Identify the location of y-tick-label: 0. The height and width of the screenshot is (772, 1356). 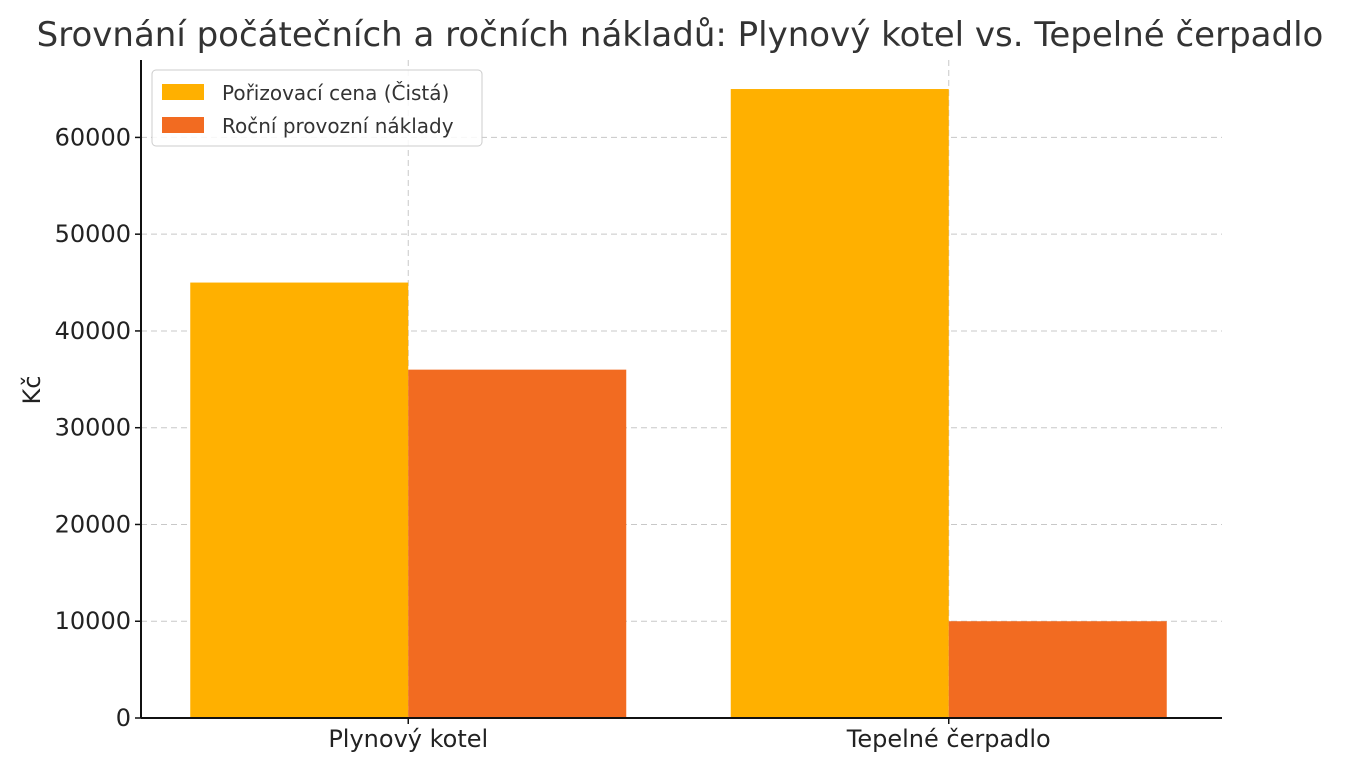
(123, 718).